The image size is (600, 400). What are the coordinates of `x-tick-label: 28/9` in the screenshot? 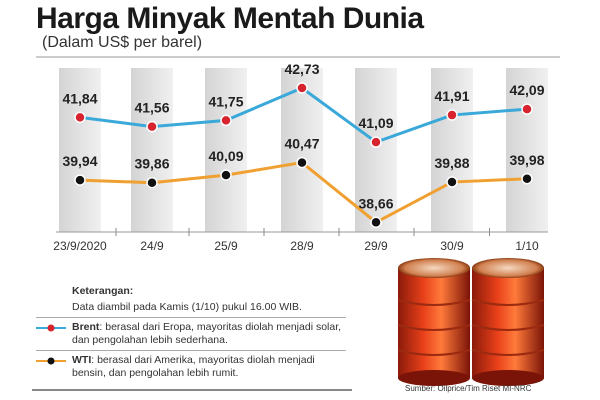 It's located at (302, 246).